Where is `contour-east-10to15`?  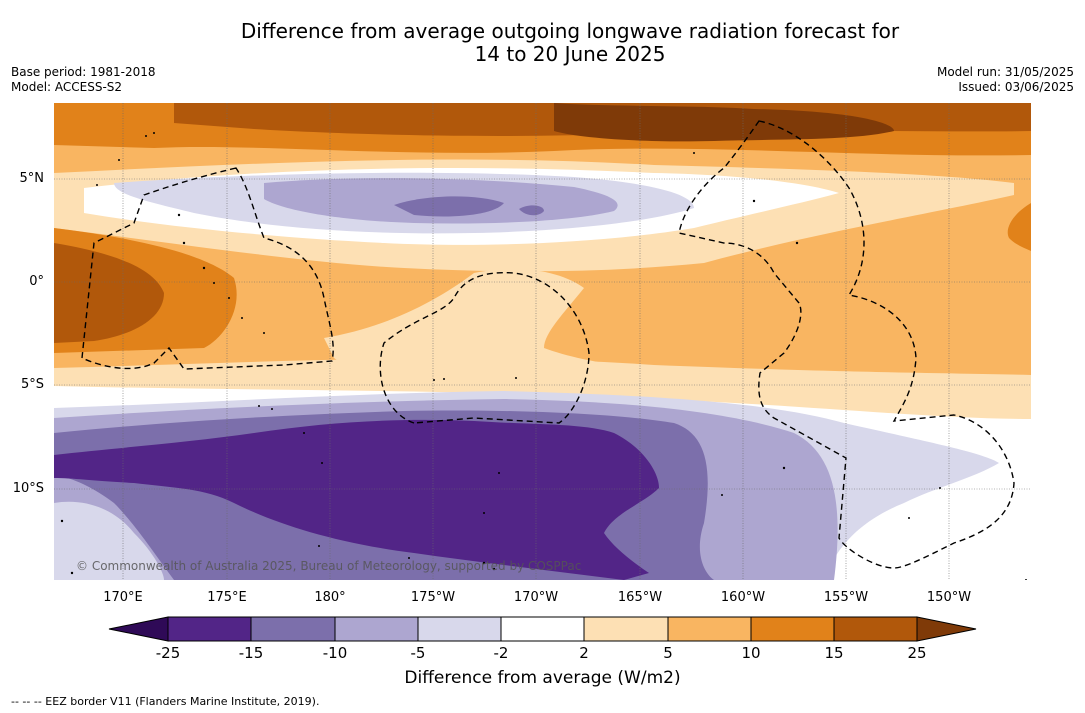
contour-east-10to15 is located at coordinates (1019, 227).